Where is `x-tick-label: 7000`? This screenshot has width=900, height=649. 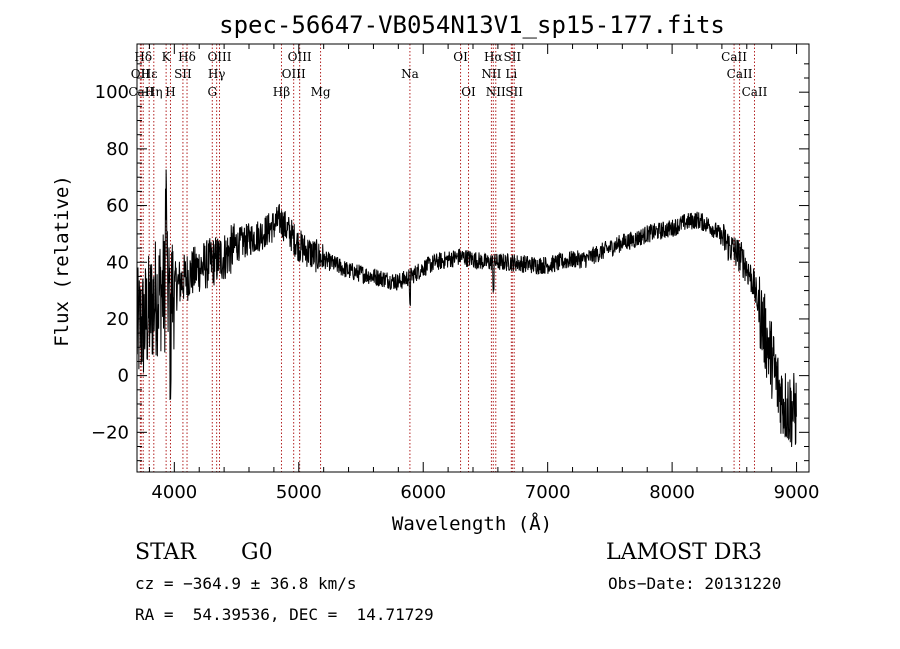
x-tick-label: 7000 is located at coordinates (548, 492).